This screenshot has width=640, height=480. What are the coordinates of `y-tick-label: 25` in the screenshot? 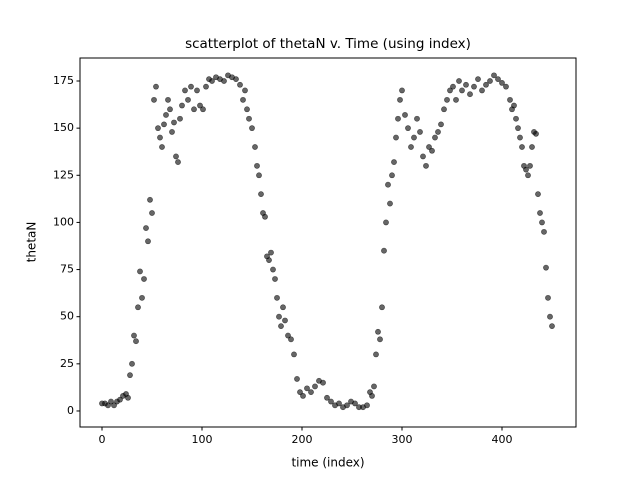 It's located at (67, 363).